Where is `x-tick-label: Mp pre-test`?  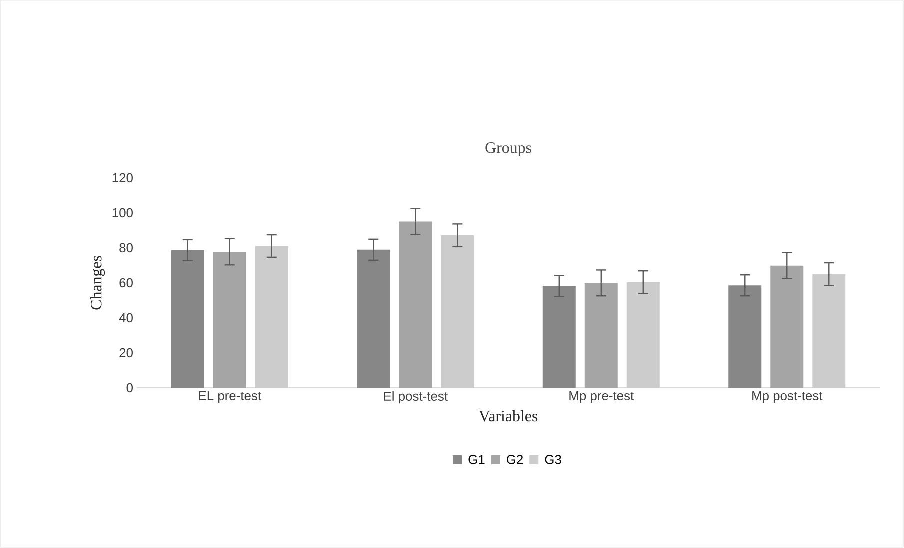 x-tick-label: Mp pre-test is located at coordinates (602, 398).